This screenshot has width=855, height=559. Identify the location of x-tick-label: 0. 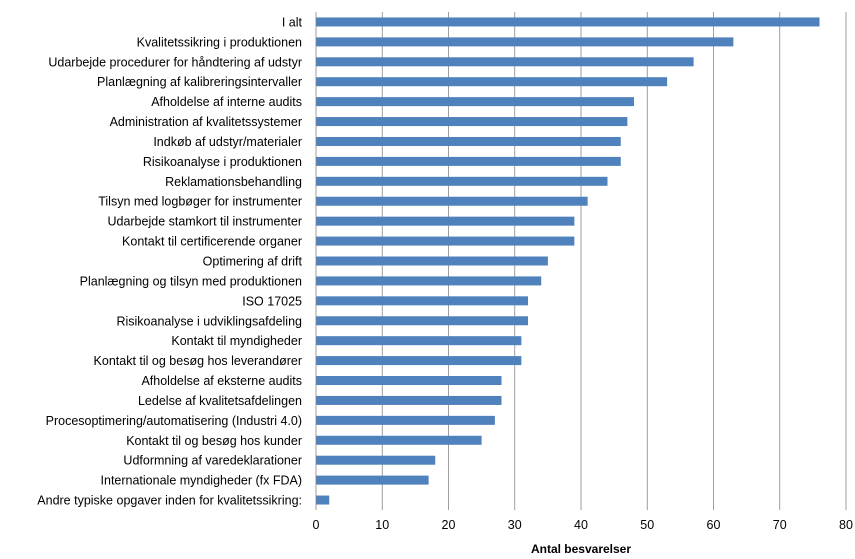
(316, 525).